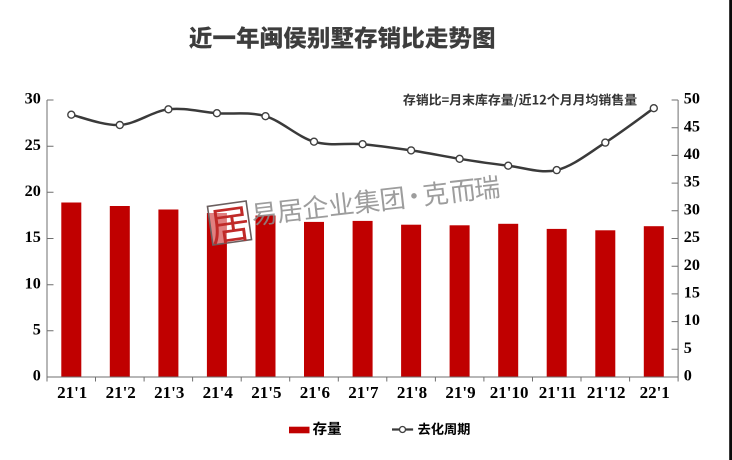  What do you see at coordinates (315, 392) in the screenshot?
I see `svg-text: 21'6` at bounding box center [315, 392].